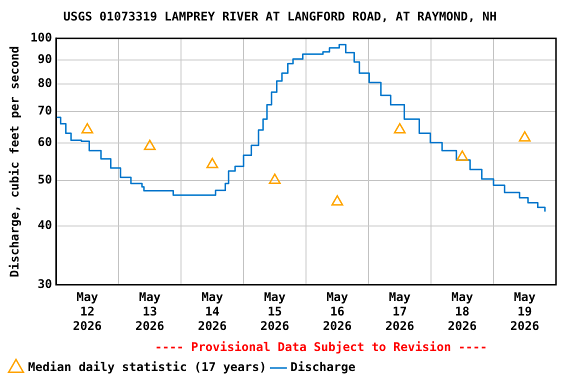  What do you see at coordinates (14, 162) in the screenshot?
I see `y-axis-title: Discharge, cubic feet per second` at bounding box center [14, 162].